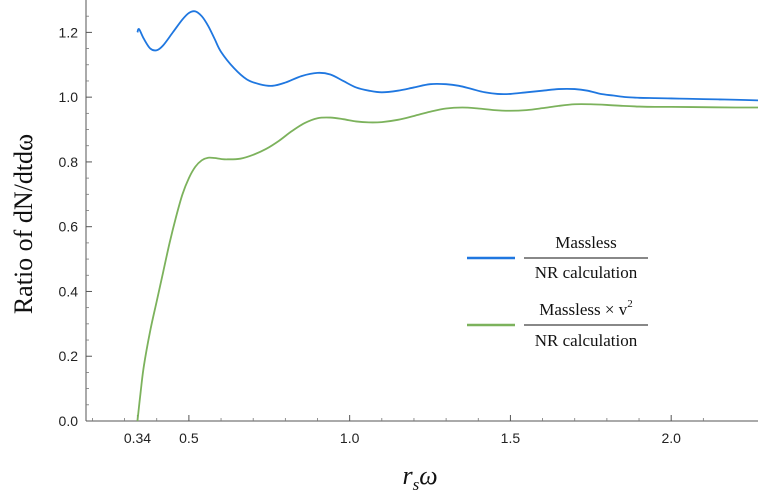 The width and height of the screenshot is (758, 497). Describe the element at coordinates (23, 224) in the screenshot. I see `y-axis-title: Ratio of dN/dtdω` at that location.